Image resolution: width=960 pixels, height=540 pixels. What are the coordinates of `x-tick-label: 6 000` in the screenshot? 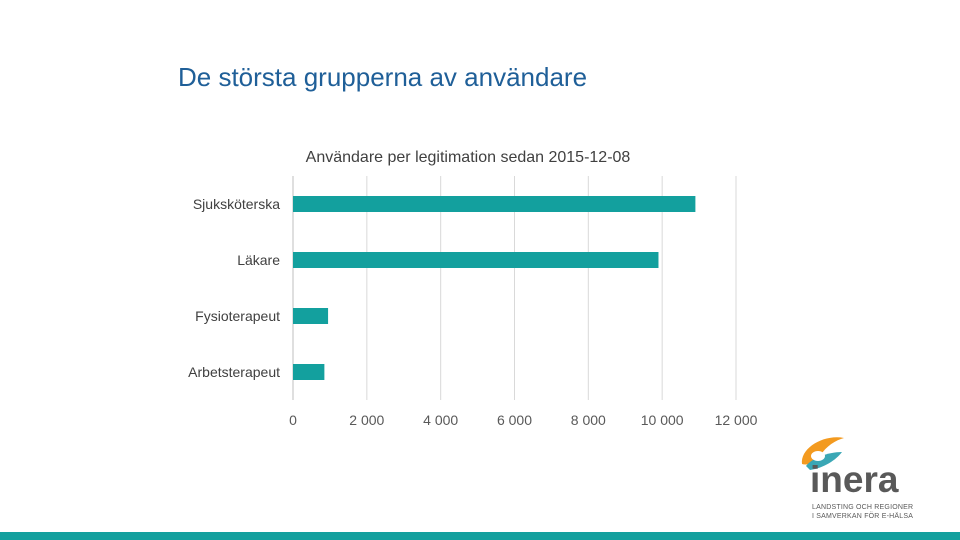 It's located at (514, 420).